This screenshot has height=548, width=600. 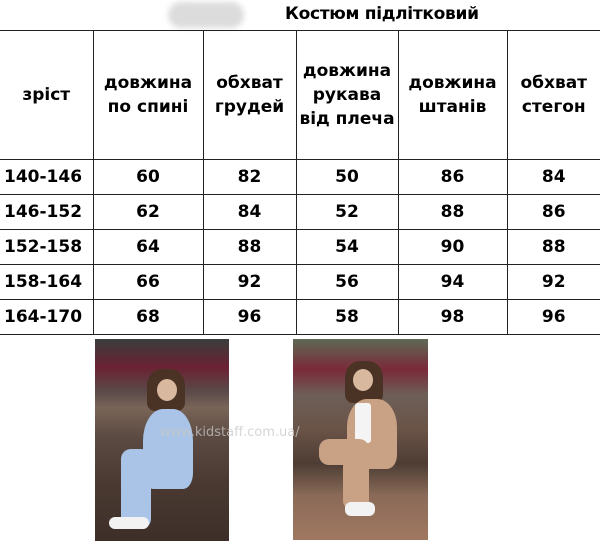 What do you see at coordinates (347, 212) in the screenshot?
I see `value-cell: 52` at bounding box center [347, 212].